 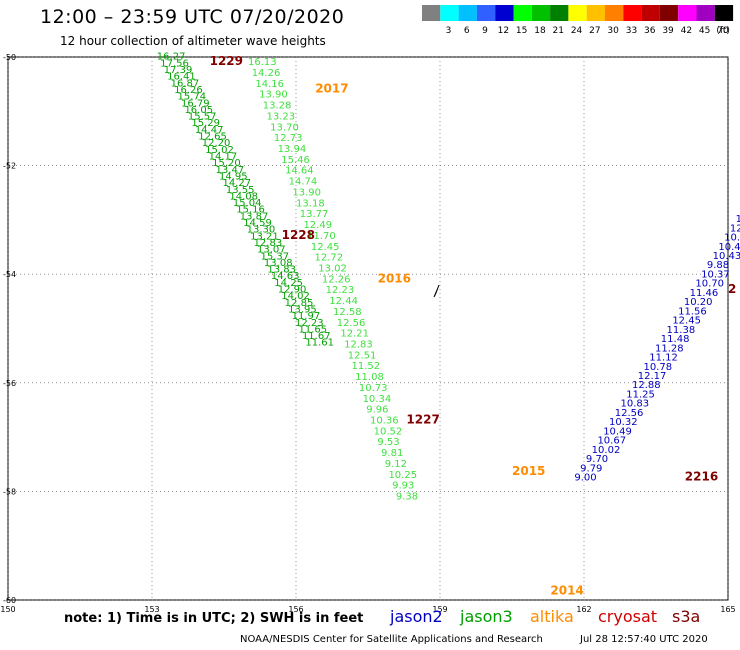 I want to click on lon-tick-label: 159, so click(x=439, y=609).